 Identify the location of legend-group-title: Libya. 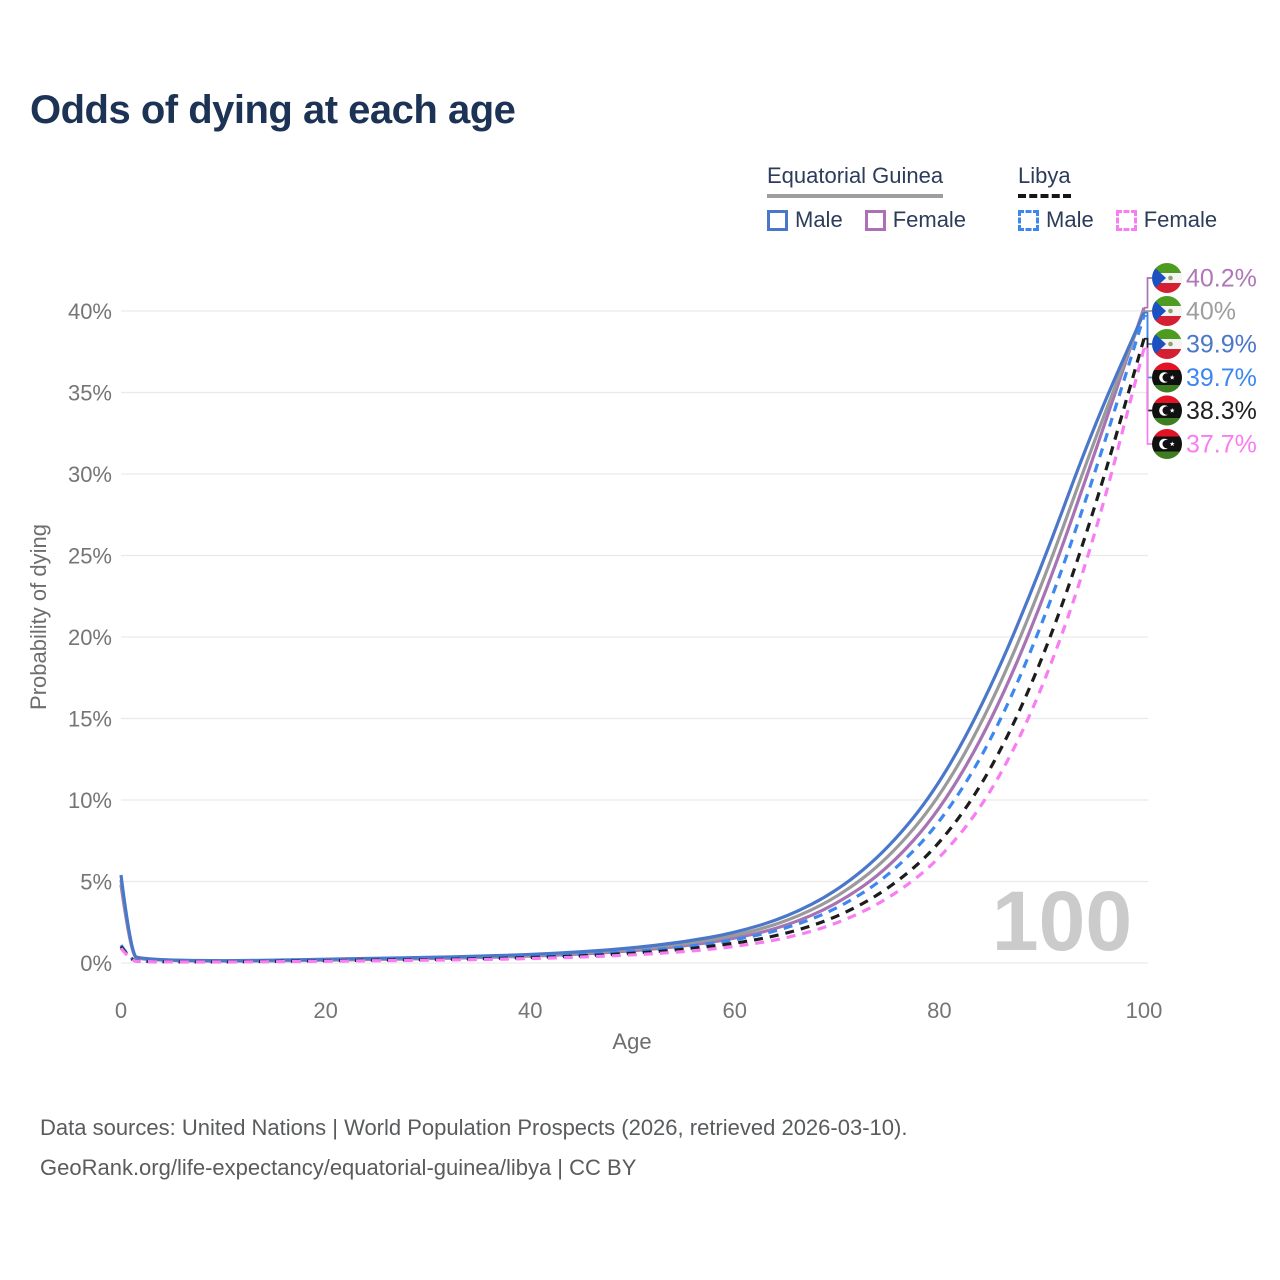
(1044, 180).